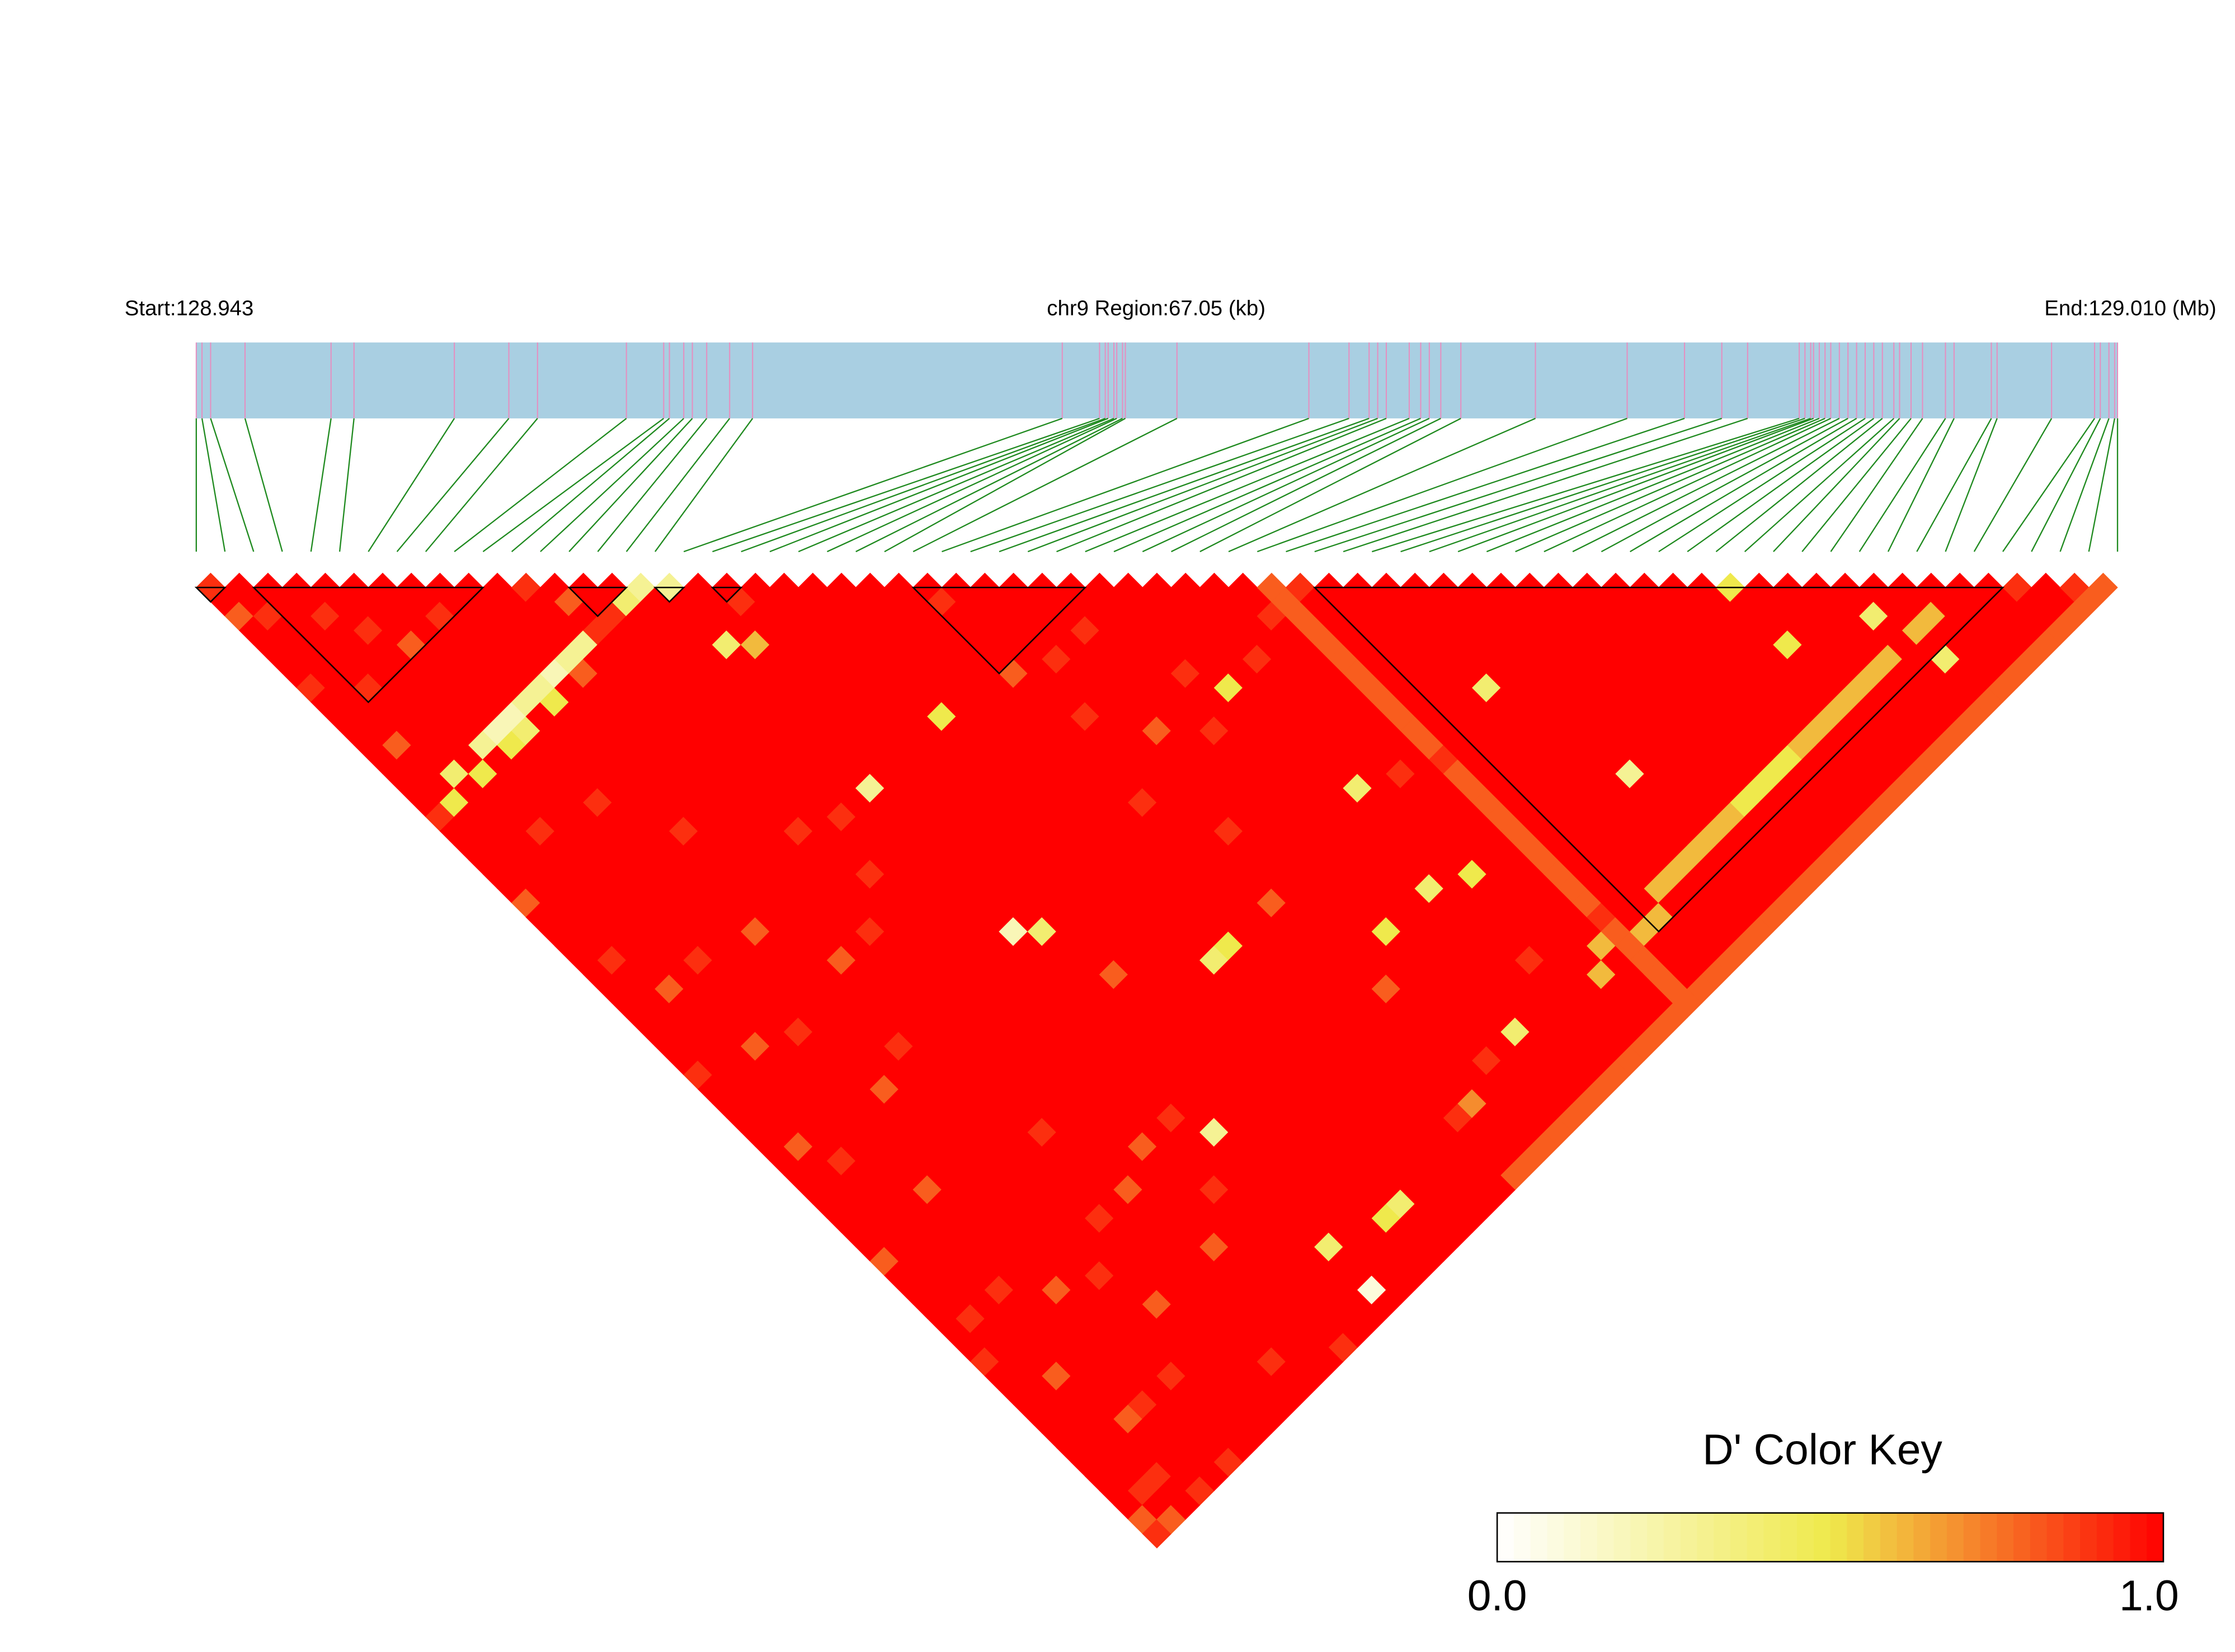 The width and height of the screenshot is (2235, 1652). I want to click on color-key-tick: 1.0, so click(2149, 1596).